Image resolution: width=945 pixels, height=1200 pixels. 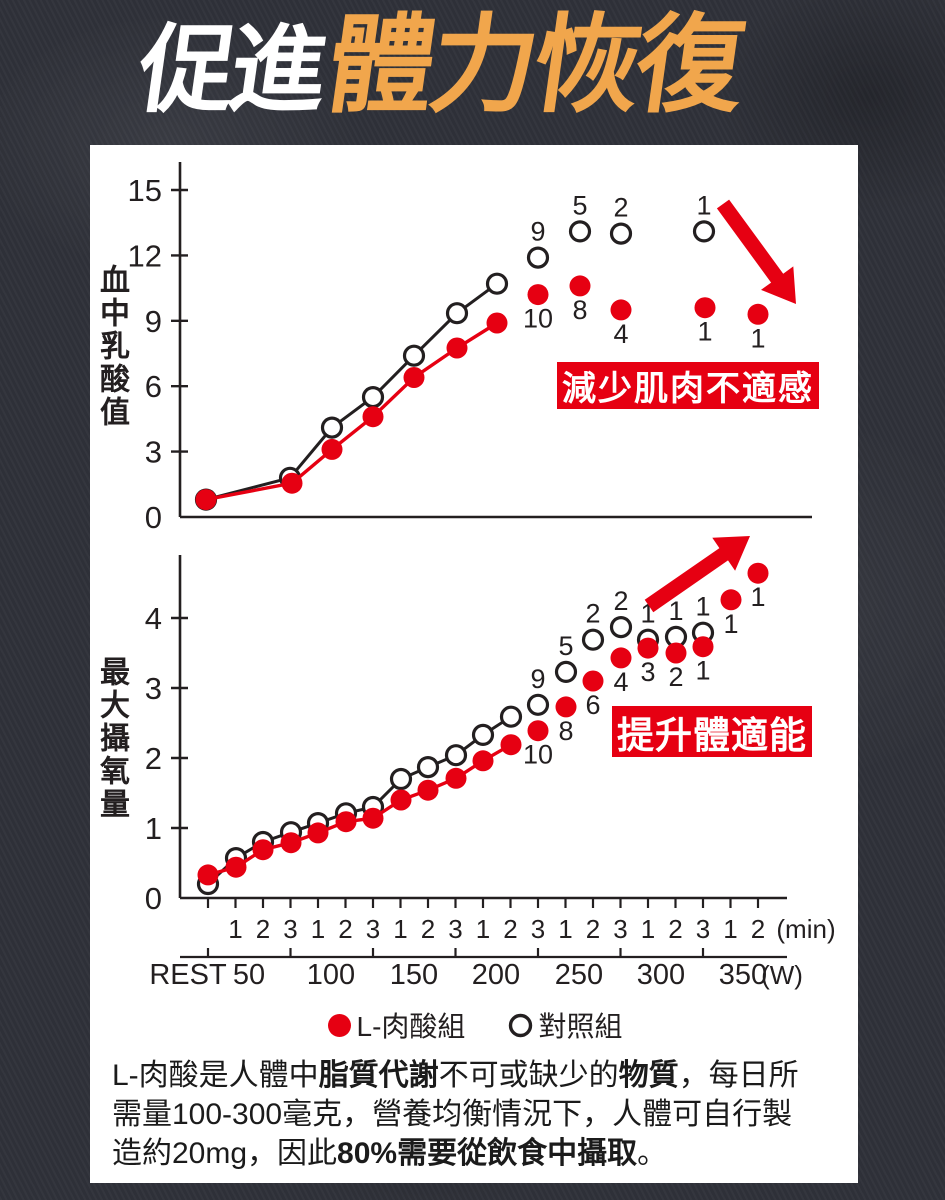 What do you see at coordinates (145, 190) in the screenshot?
I see `svg-text: 15` at bounding box center [145, 190].